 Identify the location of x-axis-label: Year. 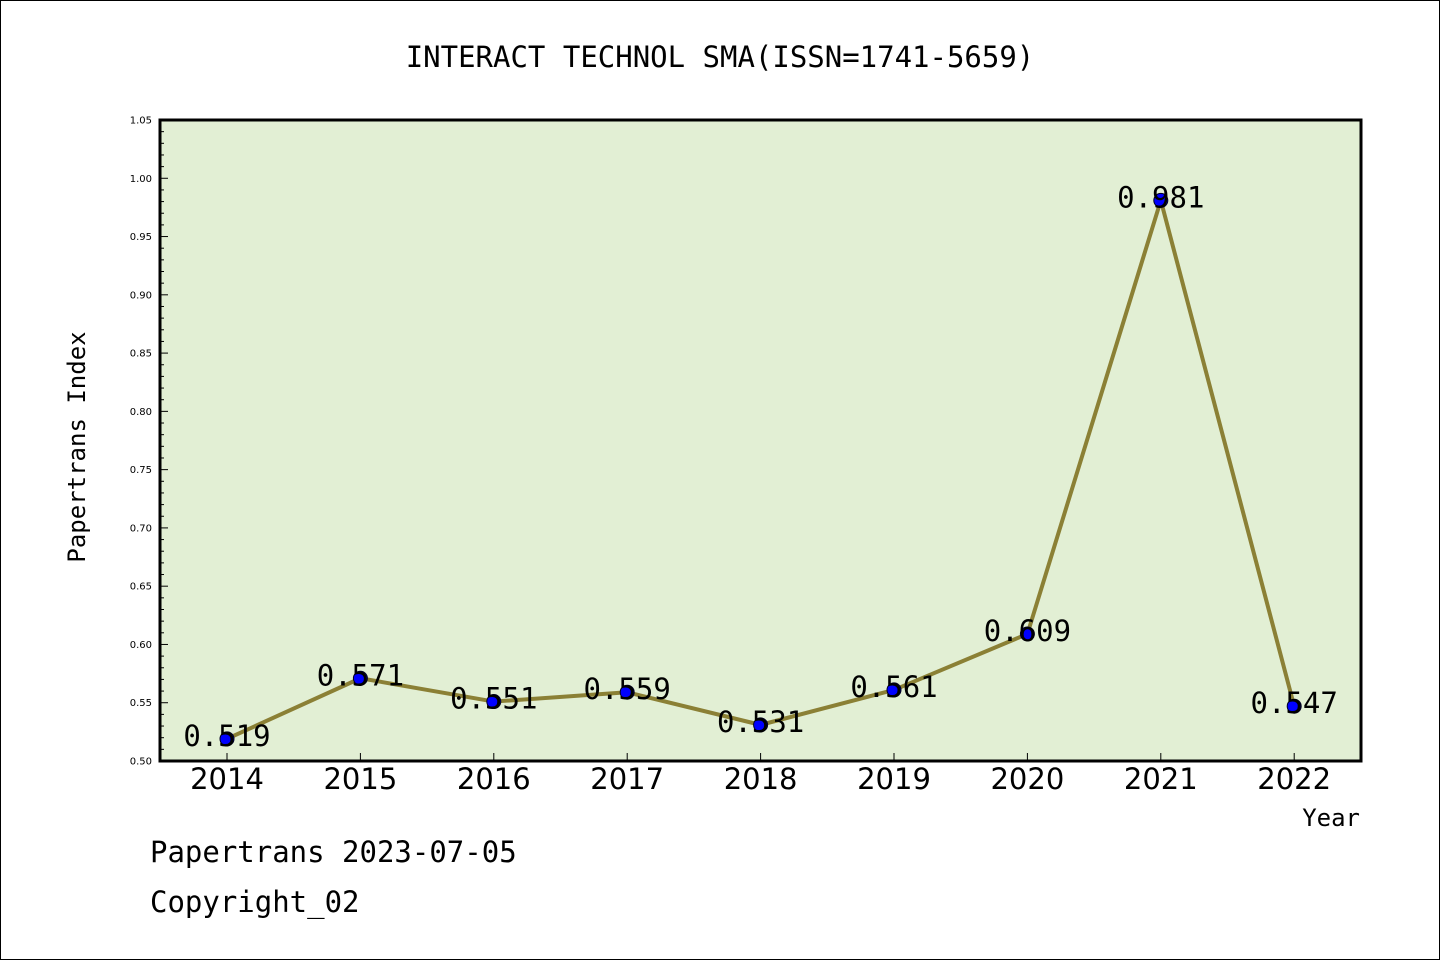
(1331, 818).